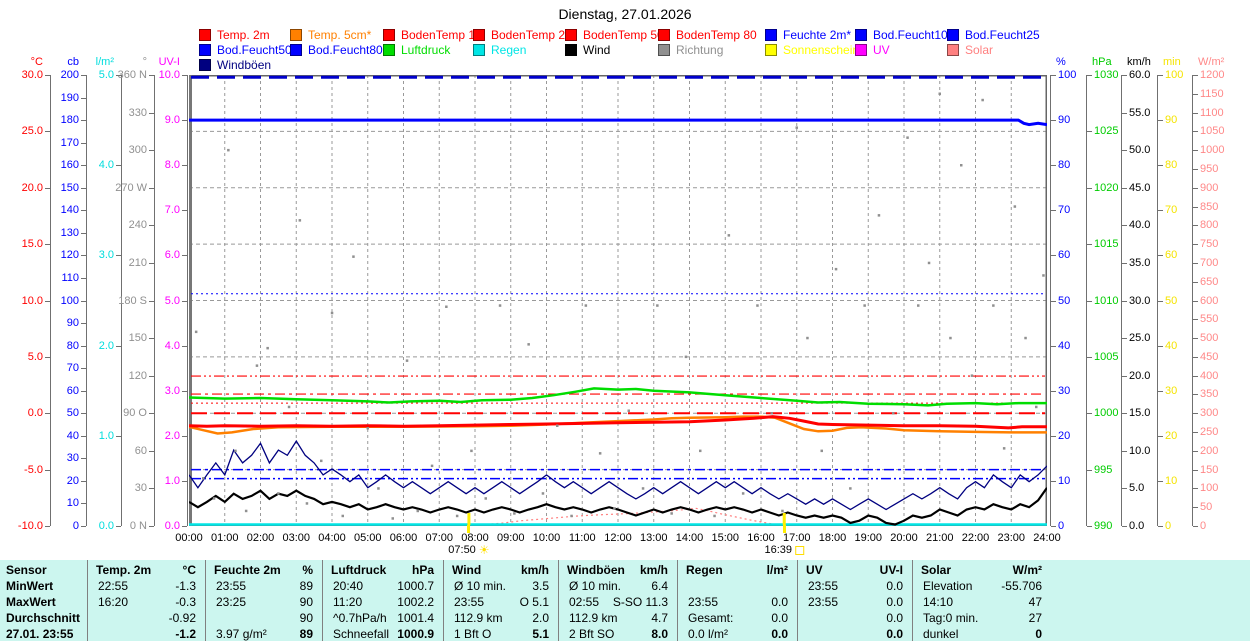  I want to click on axis-tick-label: 180, so click(69, 120).